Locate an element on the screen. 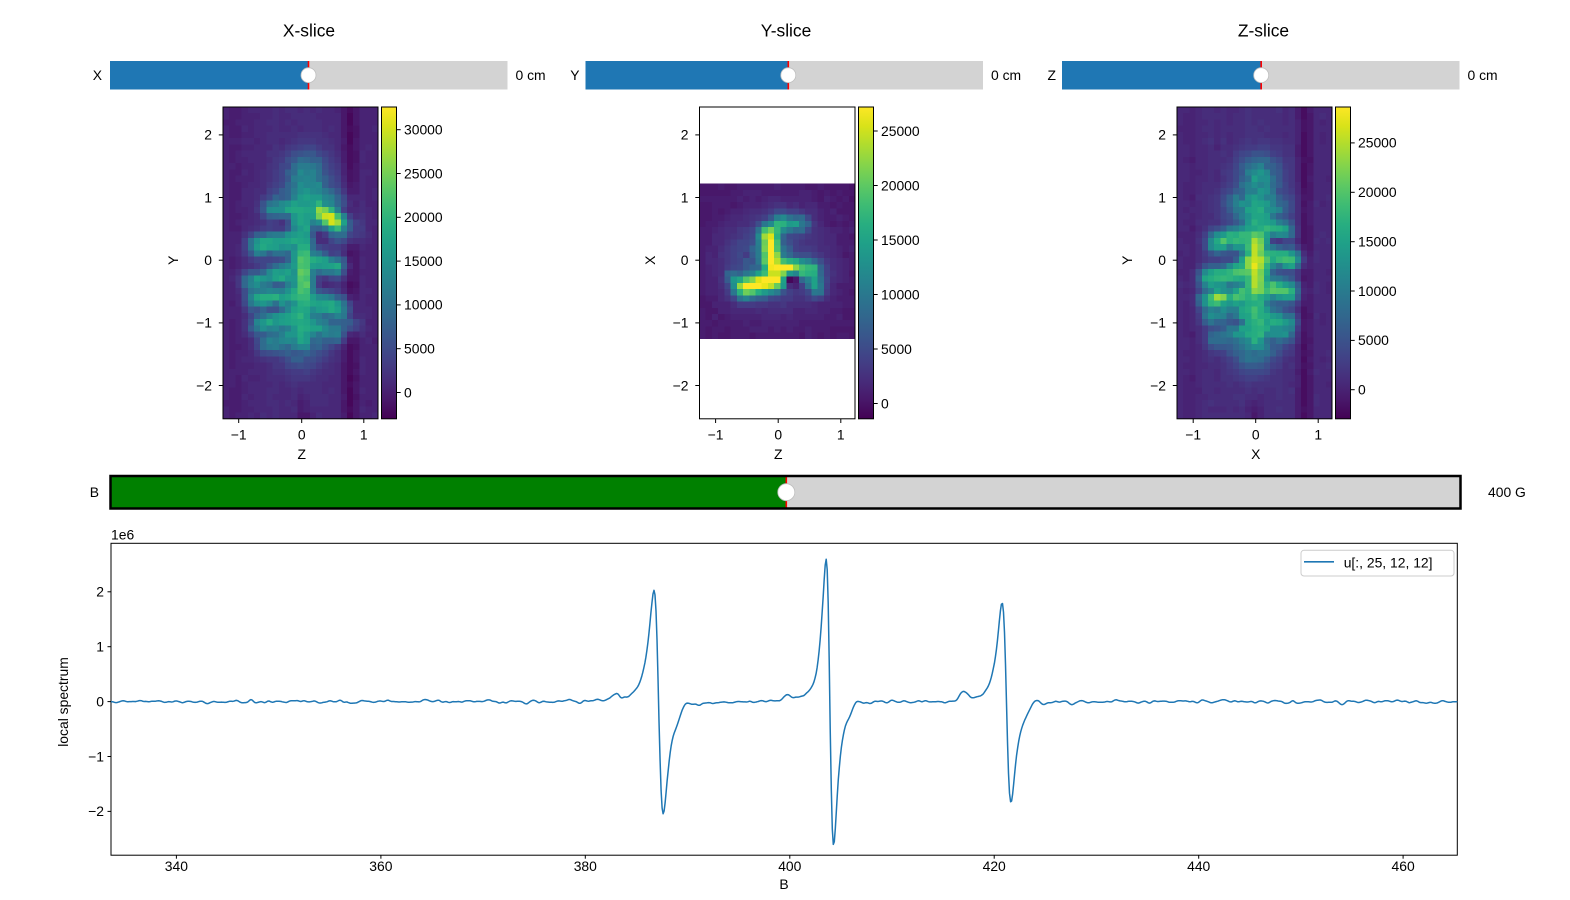 The image size is (1570, 900). svg-text: 420 is located at coordinates (994, 866).